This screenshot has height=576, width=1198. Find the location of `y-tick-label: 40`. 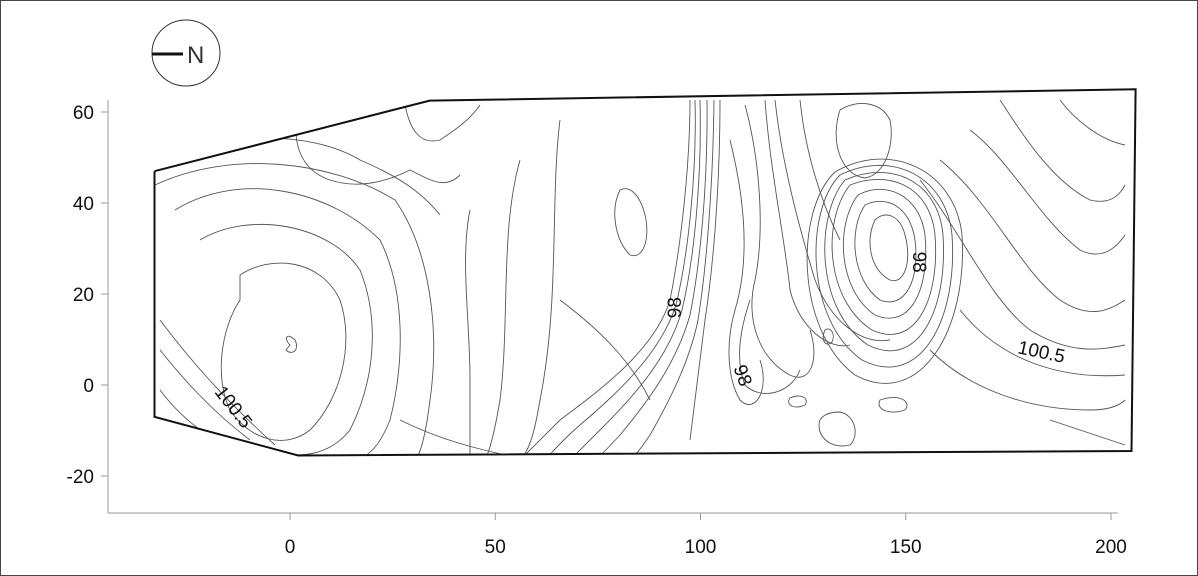

y-tick-label: 40 is located at coordinates (83, 204).